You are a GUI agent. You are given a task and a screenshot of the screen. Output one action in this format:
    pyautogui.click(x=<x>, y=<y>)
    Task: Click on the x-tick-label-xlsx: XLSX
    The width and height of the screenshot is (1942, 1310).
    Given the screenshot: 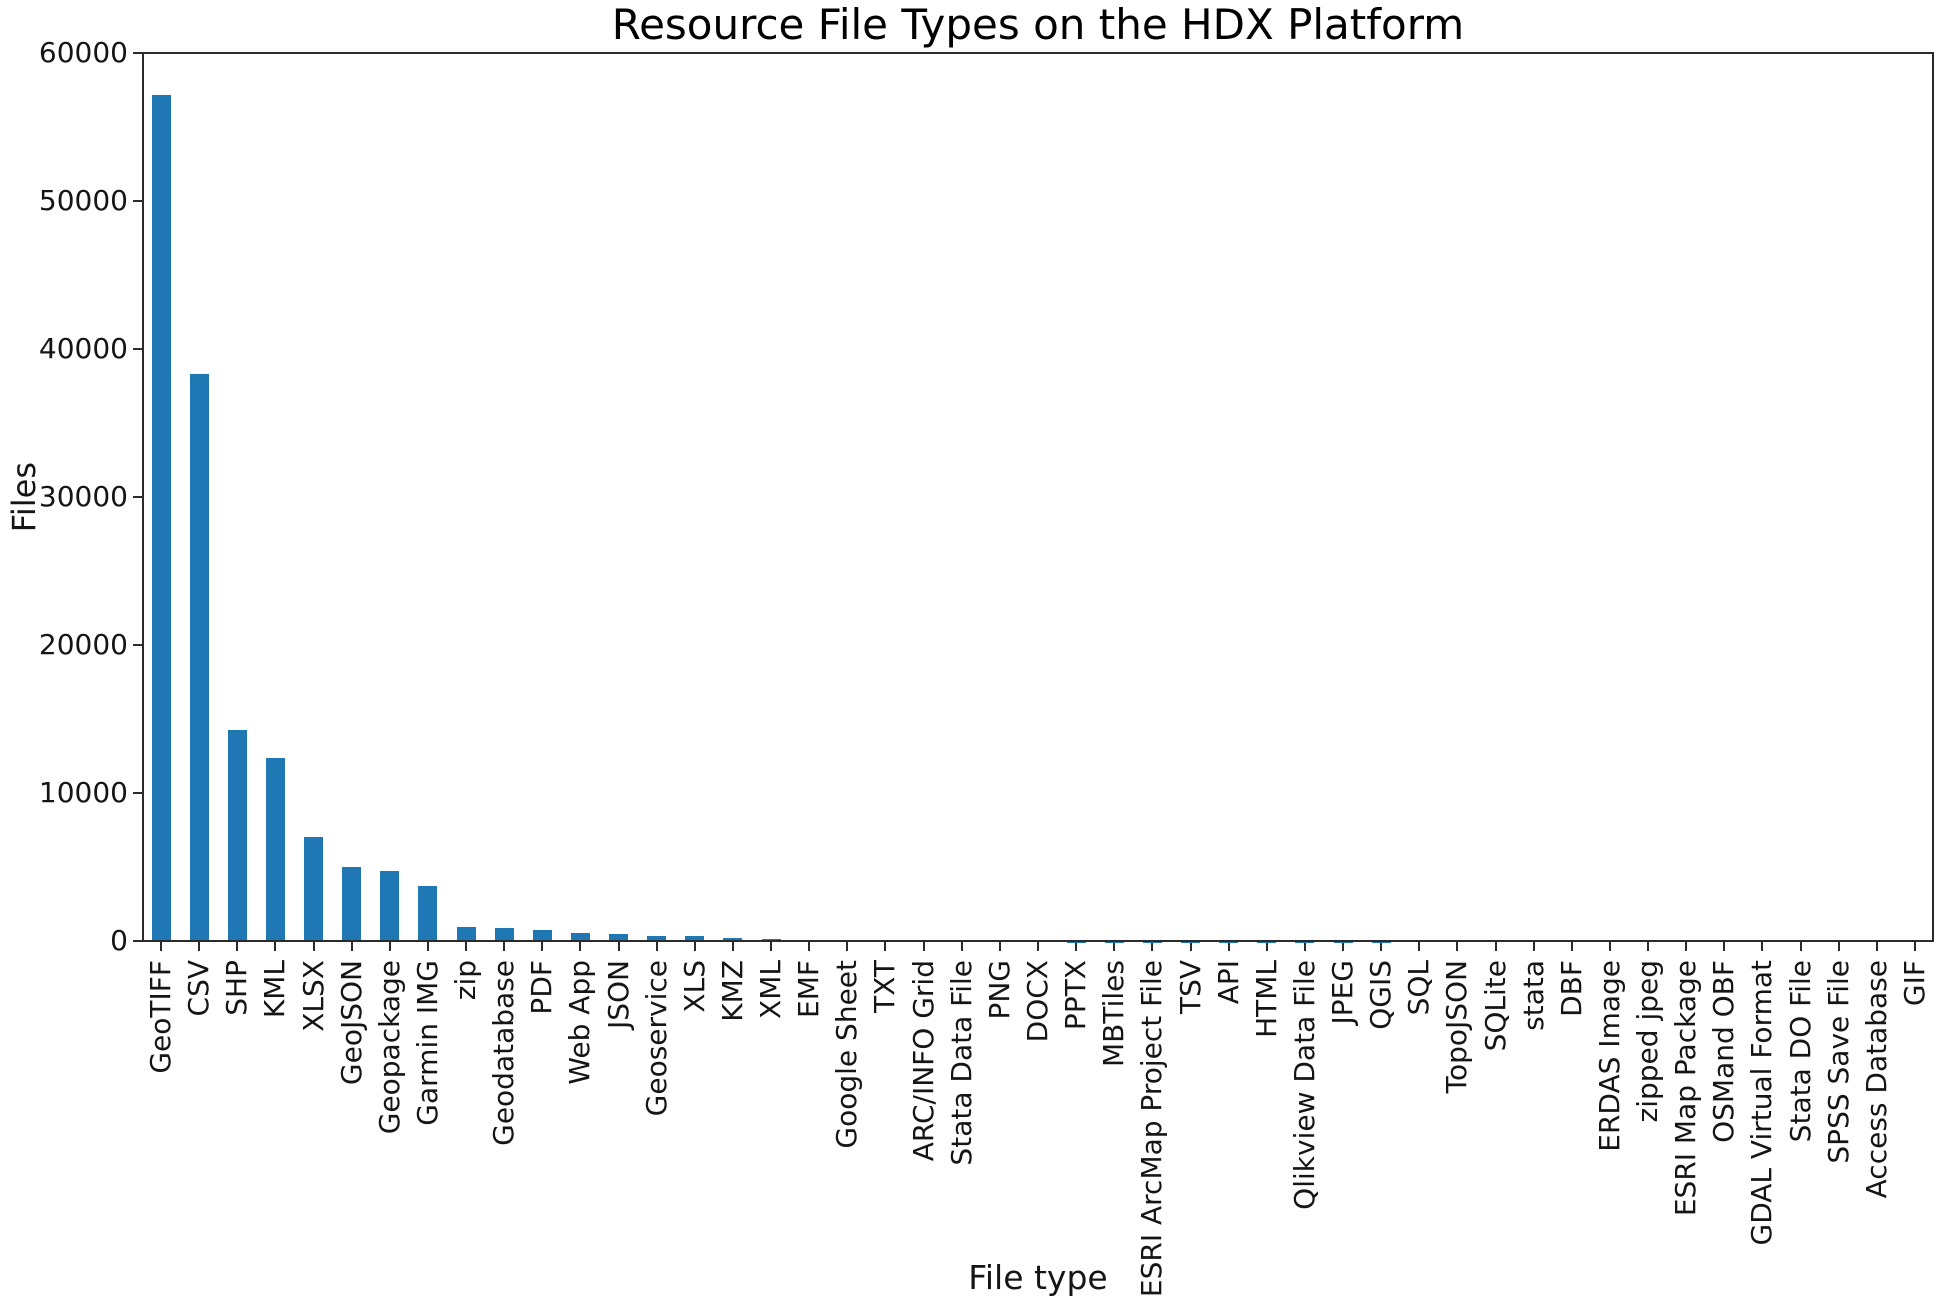 What is the action you would take?
    pyautogui.click(x=313, y=996)
    